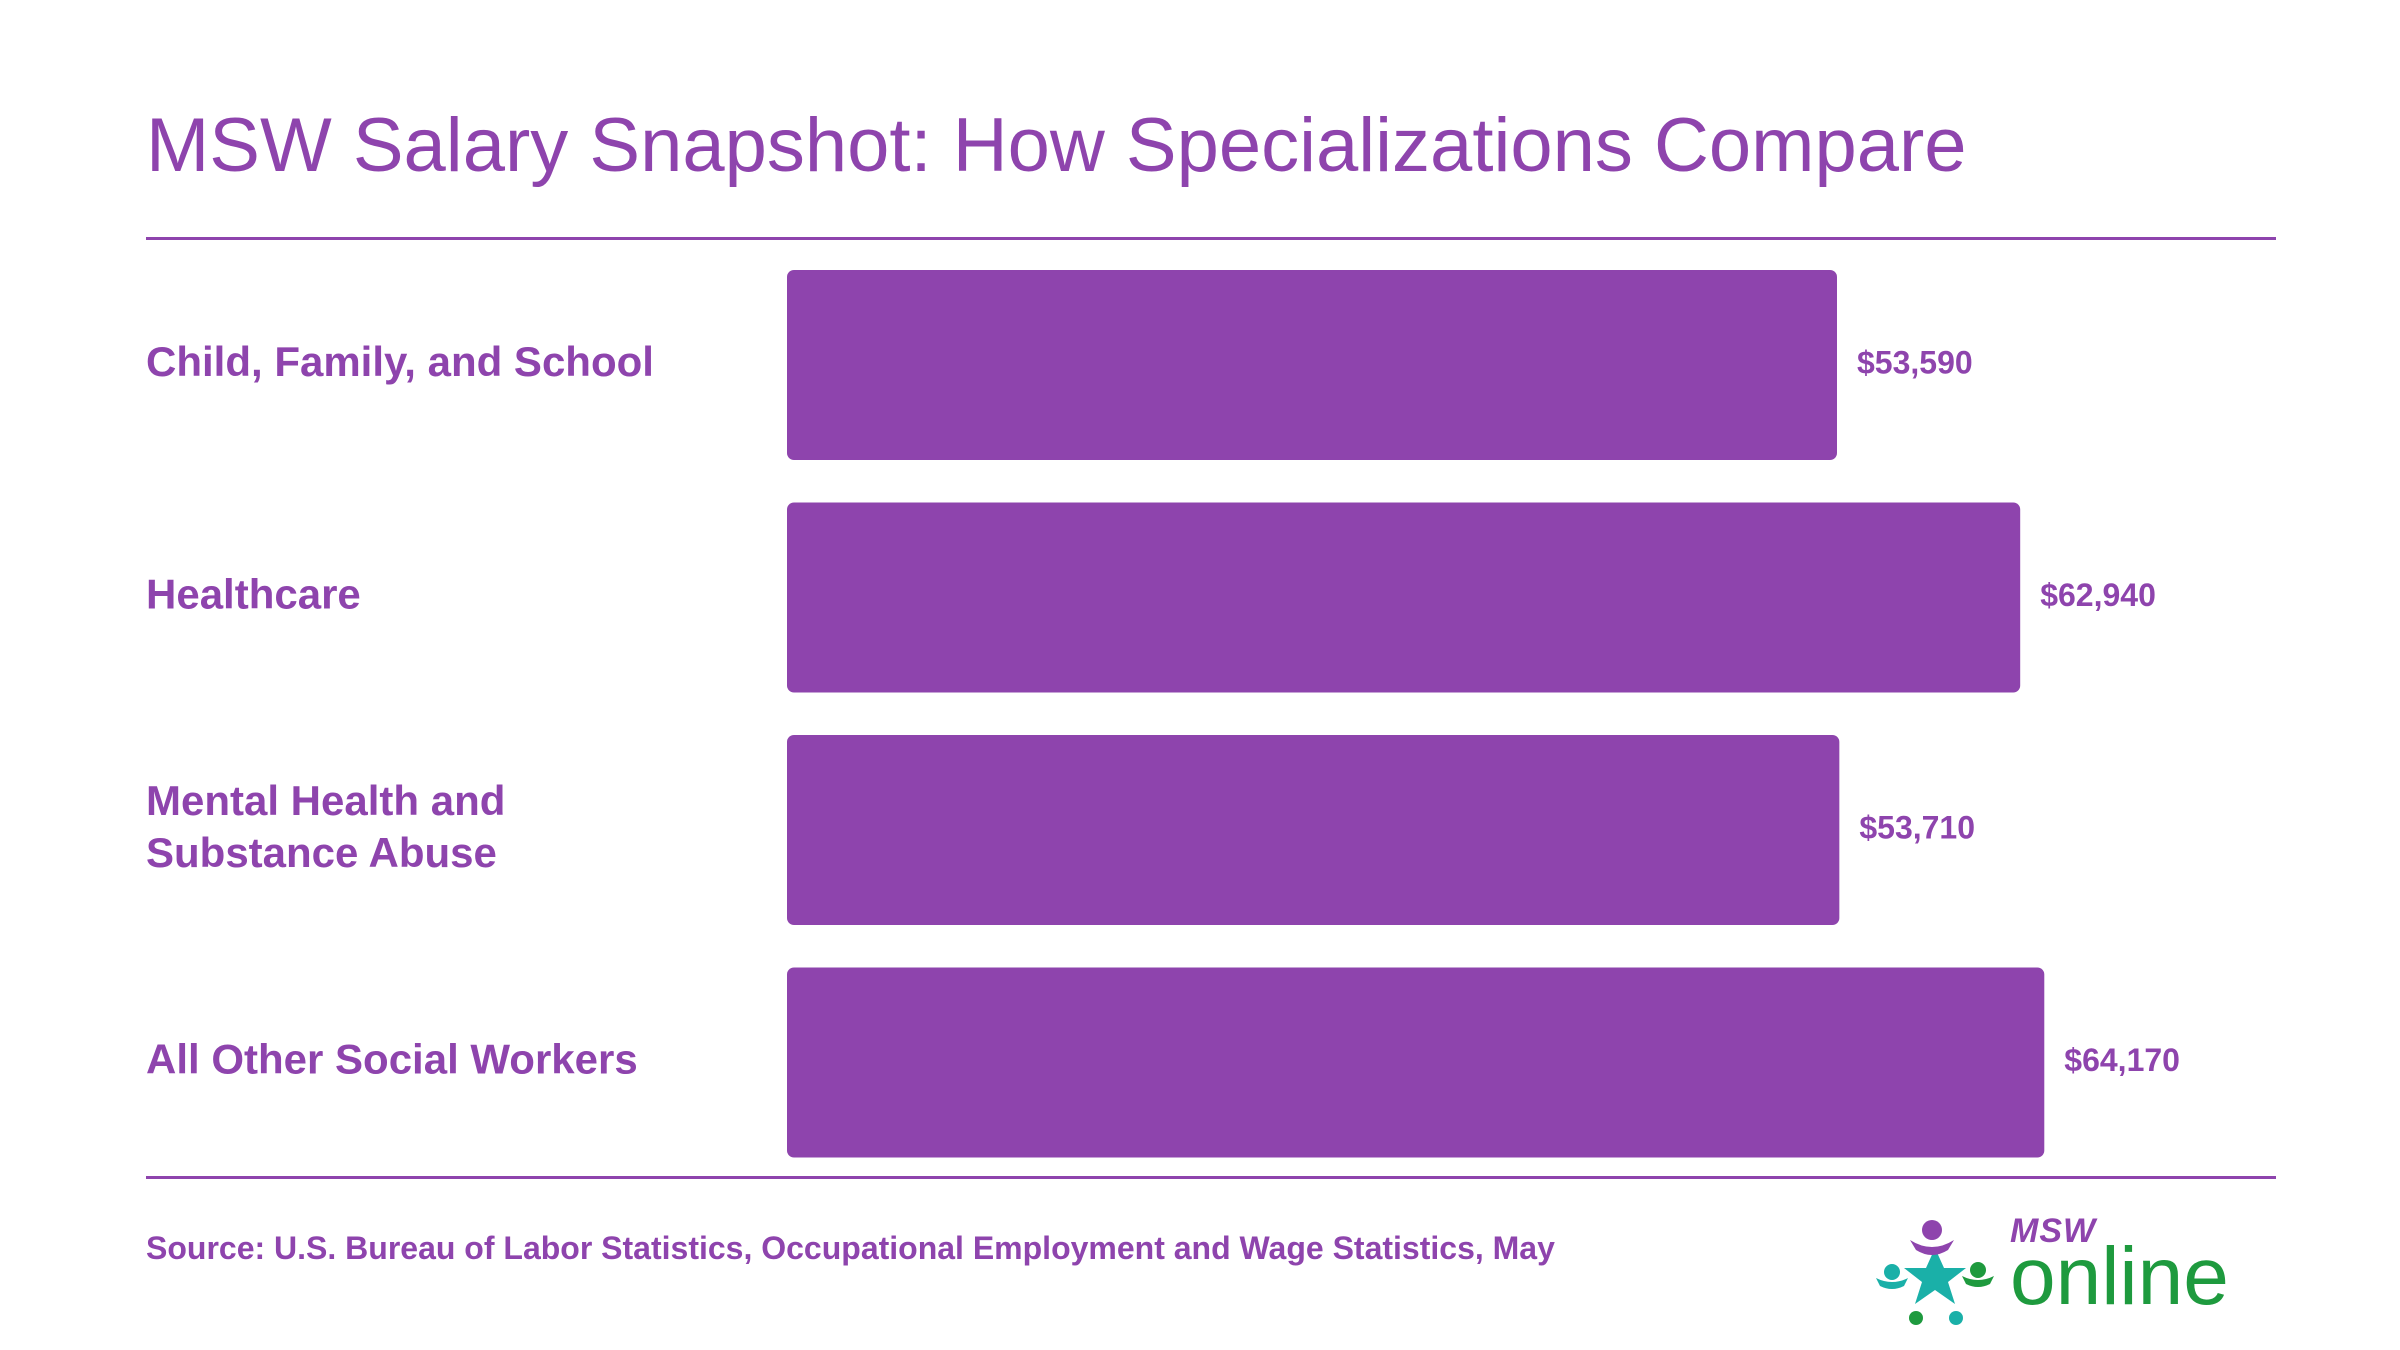  What do you see at coordinates (2122, 1060) in the screenshot?
I see `value-label-3: $64,170` at bounding box center [2122, 1060].